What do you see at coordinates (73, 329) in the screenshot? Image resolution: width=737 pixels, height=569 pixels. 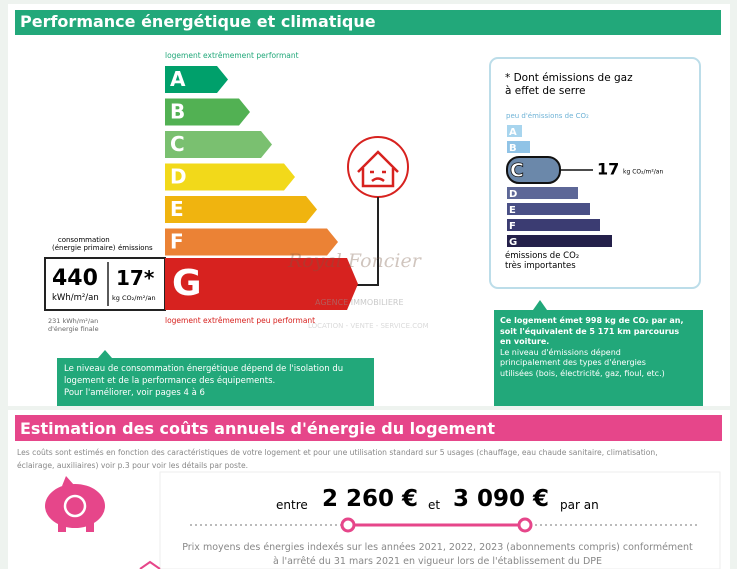 I see `label-line: d'énergie finale` at bounding box center [73, 329].